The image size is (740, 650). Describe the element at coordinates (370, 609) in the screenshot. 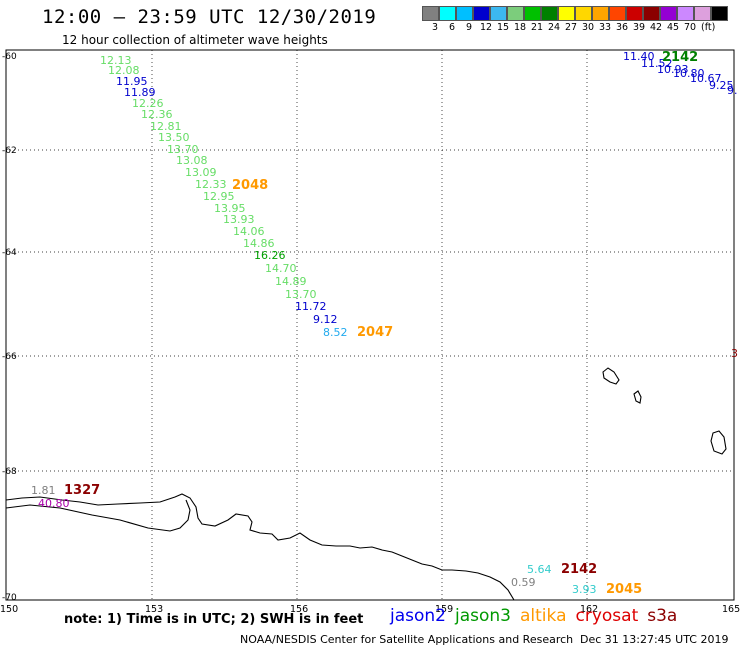

I see `longitude-labels: 150 153 156 159 162 165` at that location.